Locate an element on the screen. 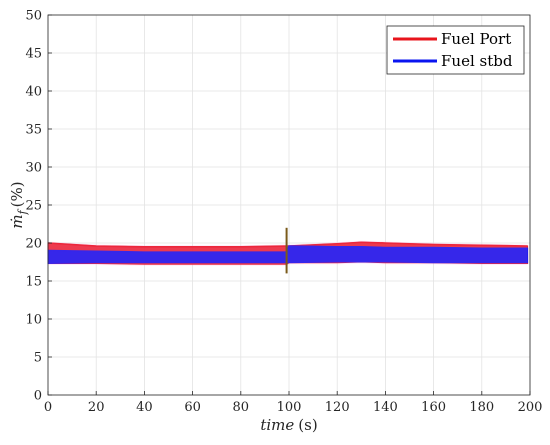  x-axis-label-unit: (s) is located at coordinates (307, 425).